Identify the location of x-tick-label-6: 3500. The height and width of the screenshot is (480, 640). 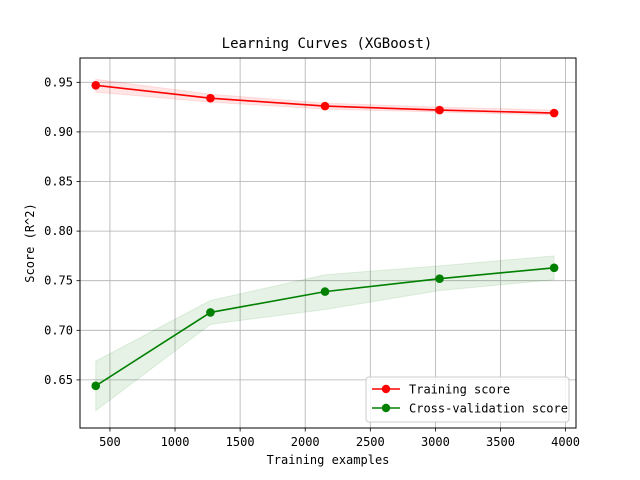
(500, 442).